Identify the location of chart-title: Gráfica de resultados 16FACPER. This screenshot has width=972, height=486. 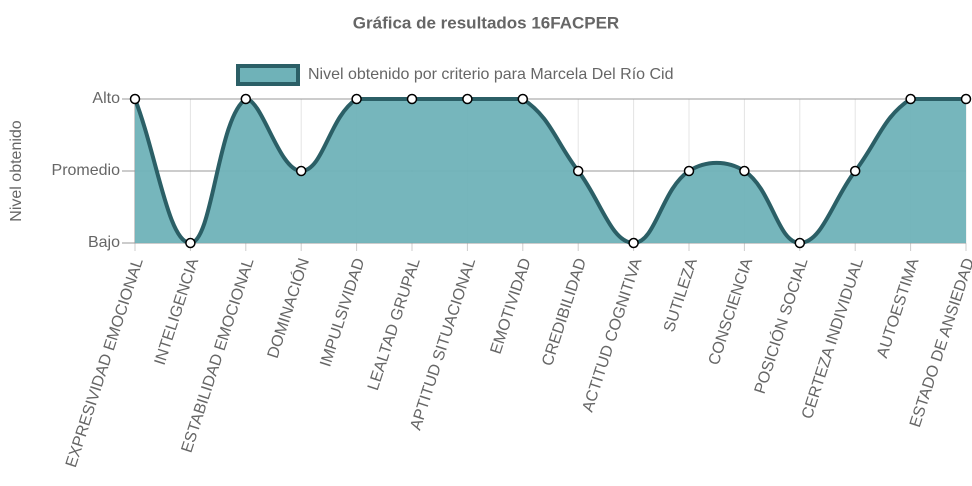
(486, 22).